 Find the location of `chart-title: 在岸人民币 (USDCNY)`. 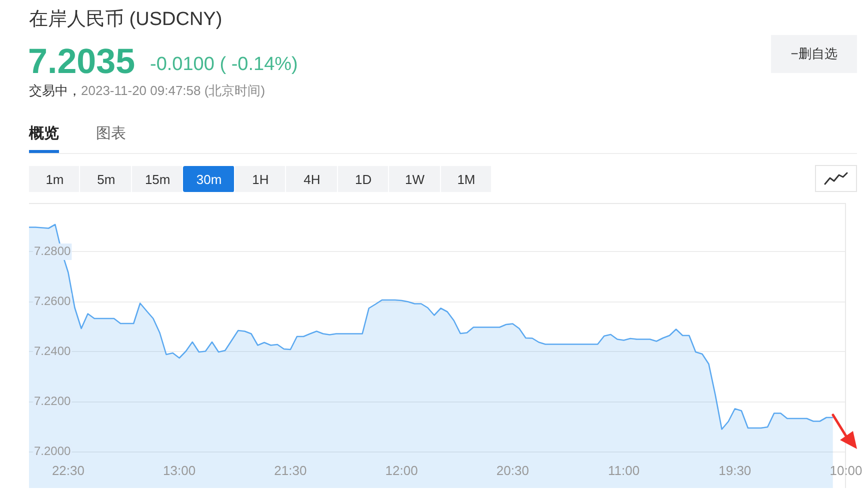

chart-title: 在岸人民币 (USDCNY) is located at coordinates (125, 20).